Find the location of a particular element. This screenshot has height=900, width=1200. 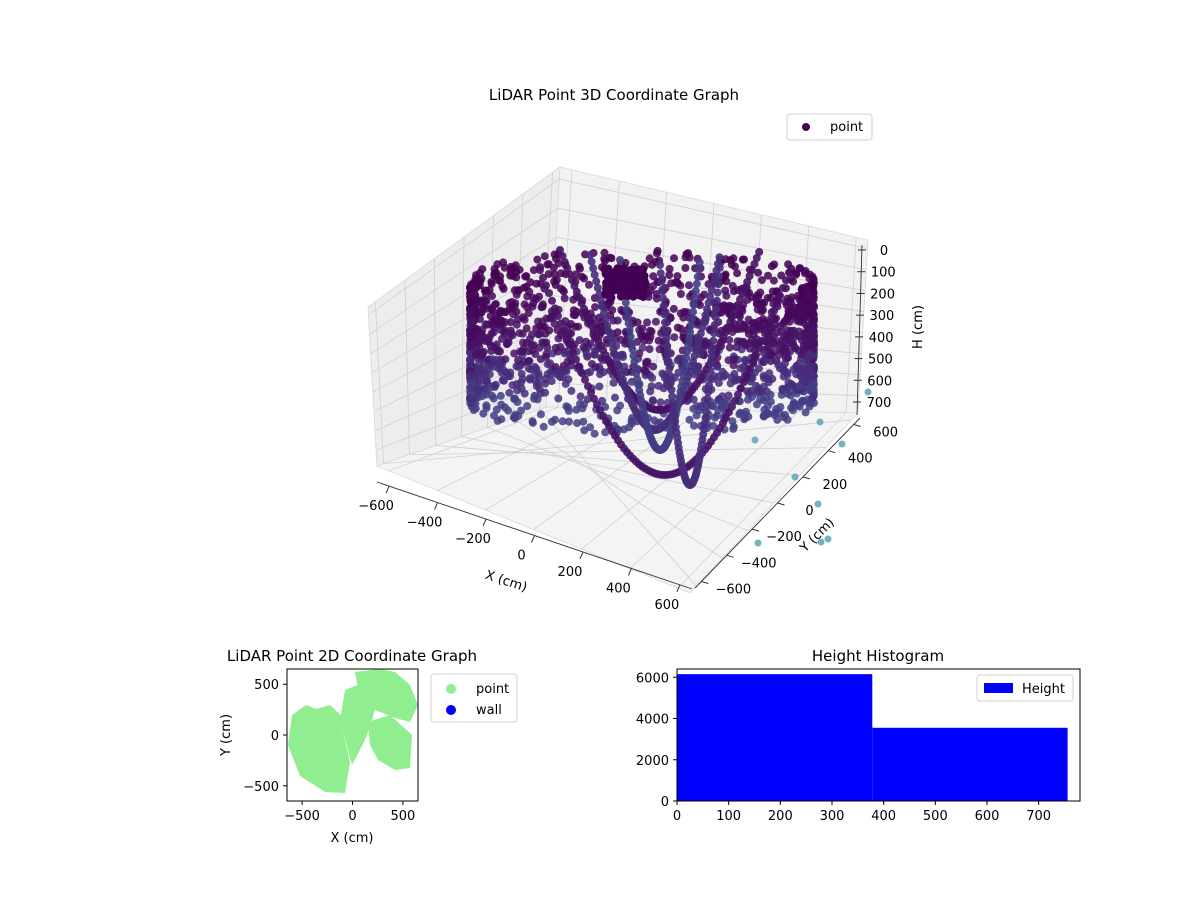

grid-line-z-left is located at coordinates (461, 416).